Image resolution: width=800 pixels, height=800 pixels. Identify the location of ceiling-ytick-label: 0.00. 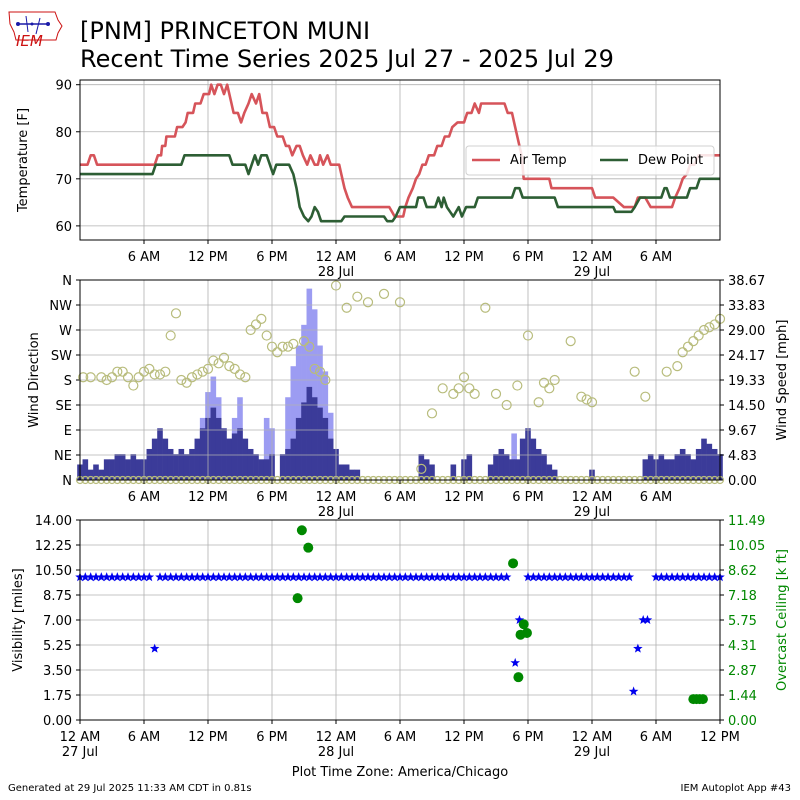
(742, 721).